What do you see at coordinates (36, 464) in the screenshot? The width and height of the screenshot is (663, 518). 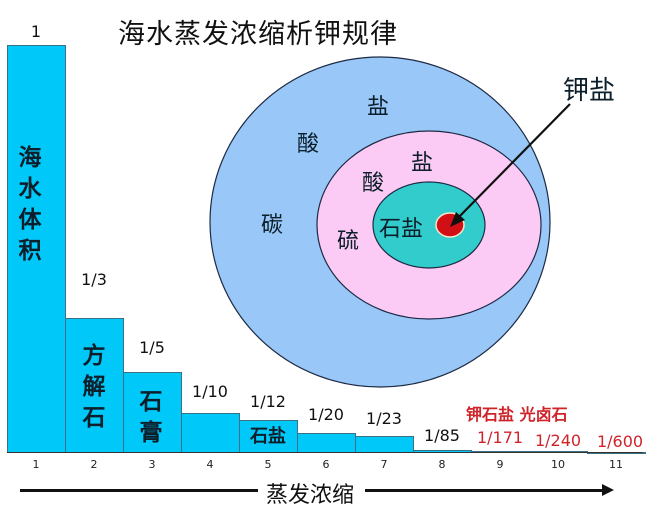 I see `x-tick-label: 1` at bounding box center [36, 464].